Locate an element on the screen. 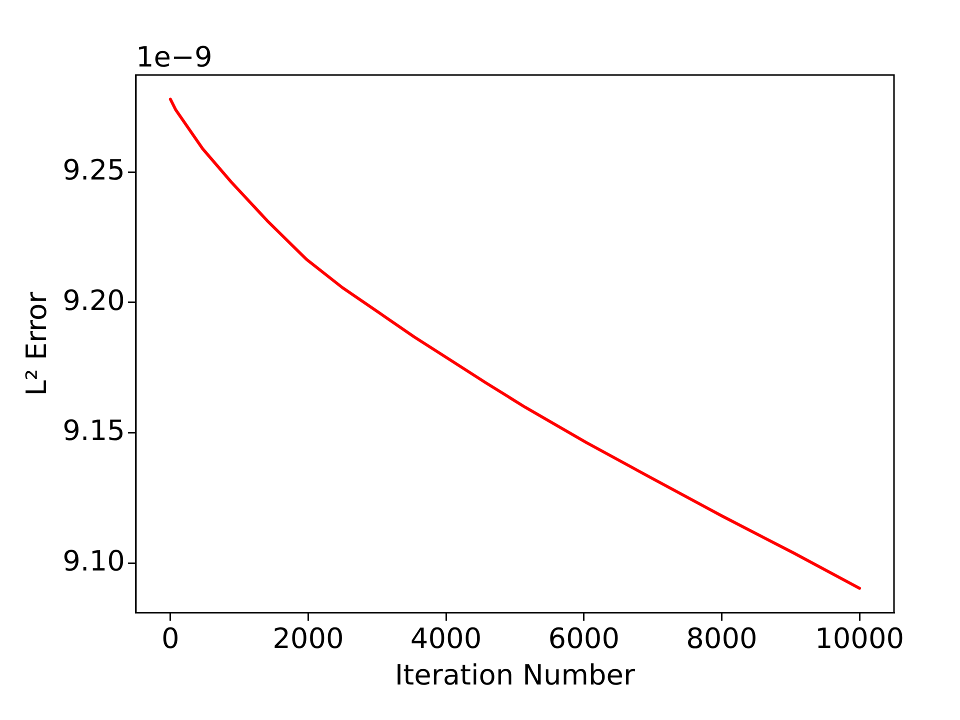 The width and height of the screenshot is (960, 720). x-axis-title: Iteration Number is located at coordinates (515, 675).